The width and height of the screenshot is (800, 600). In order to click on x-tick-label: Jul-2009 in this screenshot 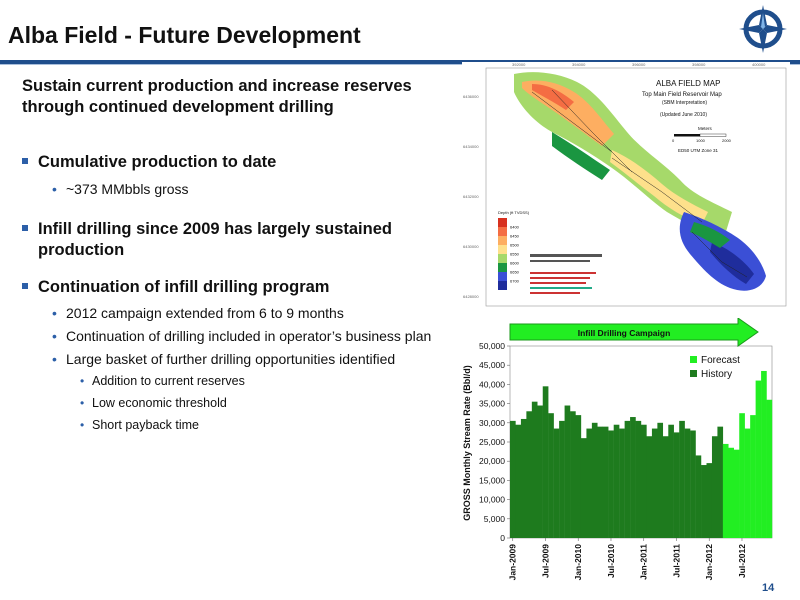, I will do `click(545, 561)`.